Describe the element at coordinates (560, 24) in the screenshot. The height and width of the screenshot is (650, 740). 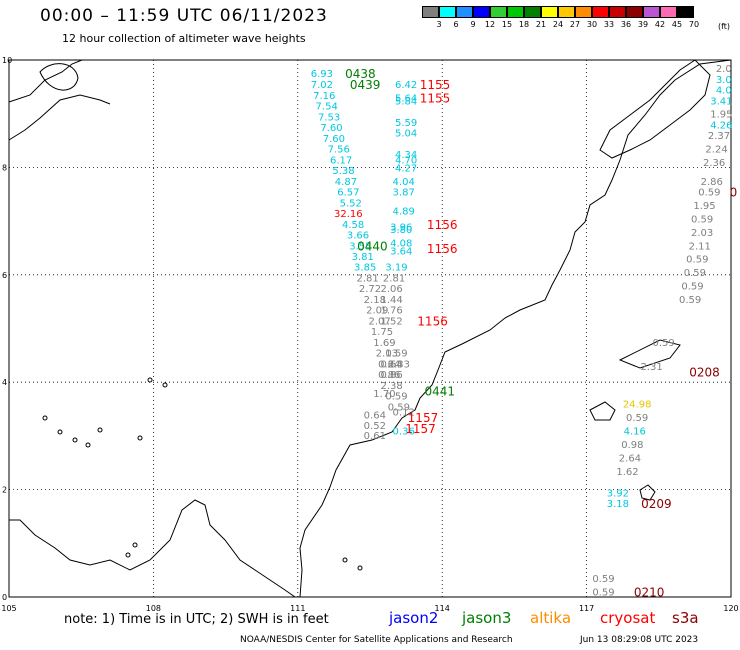
I see `legend-labels: 3 6 9 12 15 18 21 24 27 30 33 36 39 42 45 70` at that location.